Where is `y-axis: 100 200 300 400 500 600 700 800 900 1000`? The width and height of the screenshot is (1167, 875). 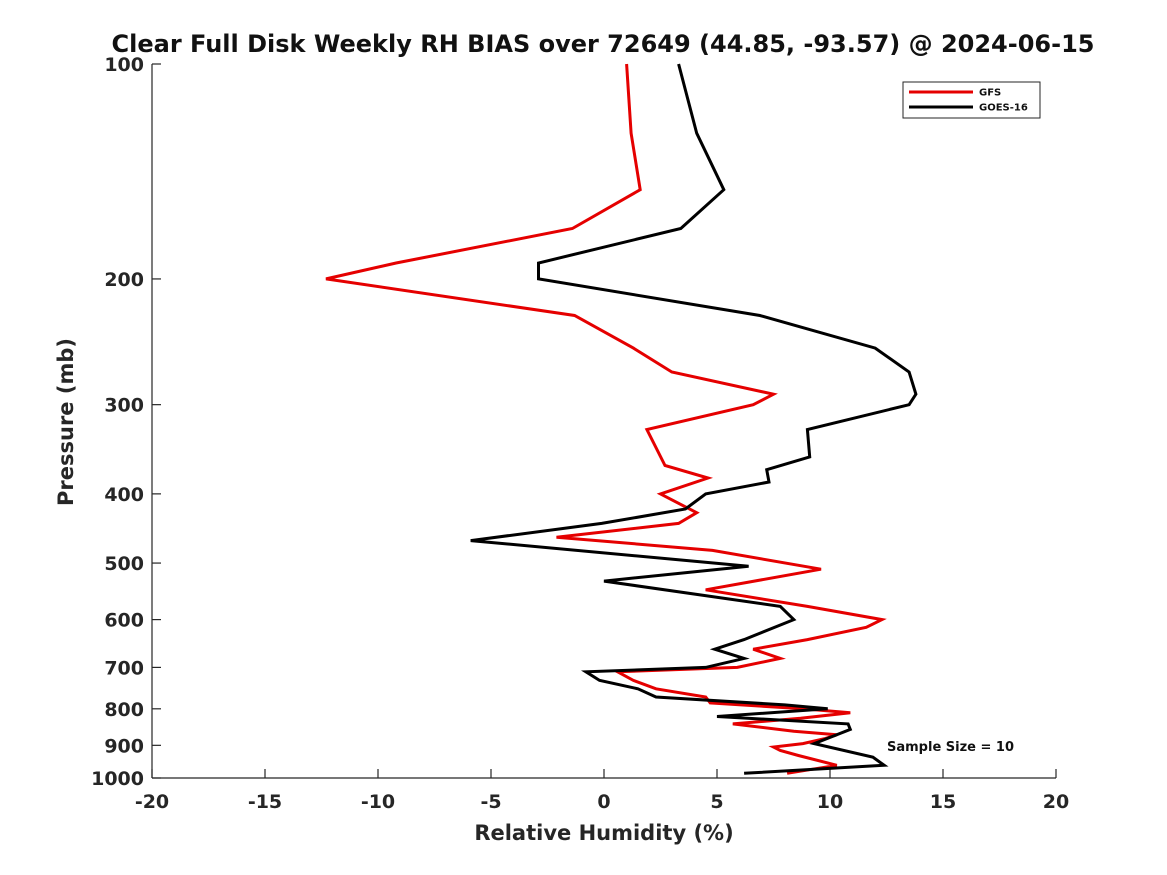 y-axis: 100 200 300 400 500 600 700 800 900 1000 is located at coordinates (126, 422).